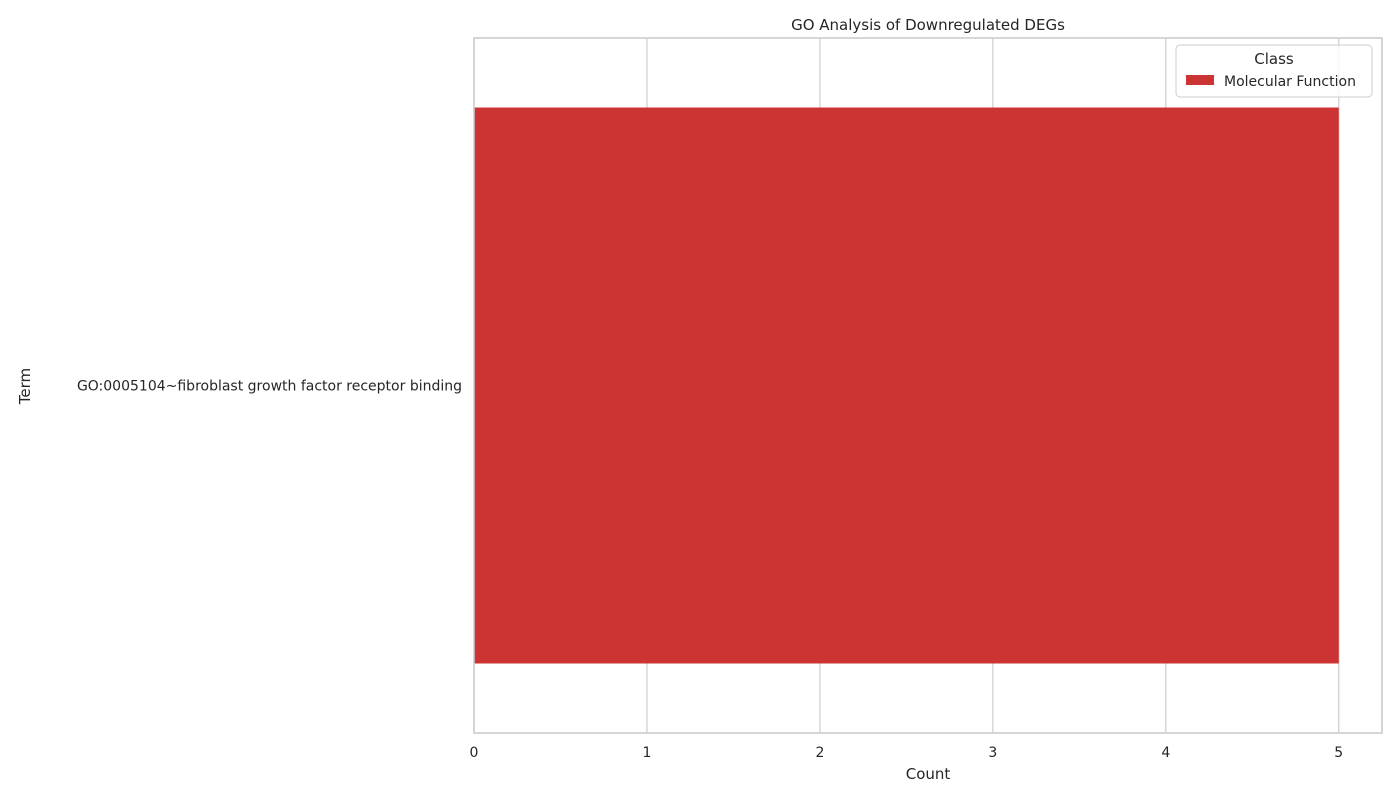  What do you see at coordinates (1165, 753) in the screenshot?
I see `x-tick-label: 4` at bounding box center [1165, 753].